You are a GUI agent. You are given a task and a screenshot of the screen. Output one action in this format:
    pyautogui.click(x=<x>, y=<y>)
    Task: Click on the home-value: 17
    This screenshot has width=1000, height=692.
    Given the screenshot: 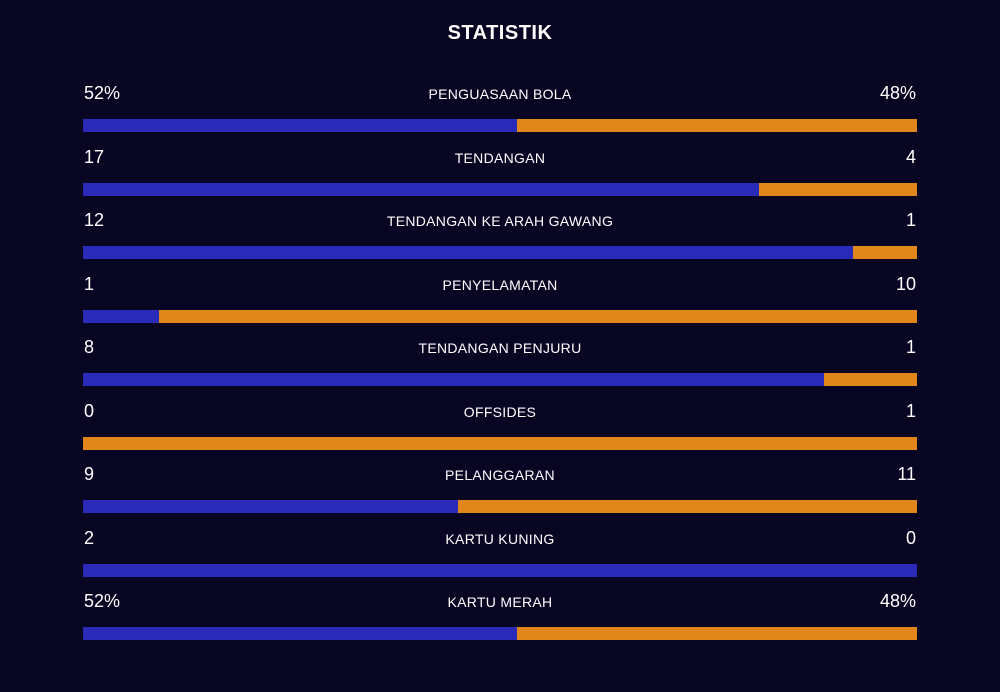 What is the action you would take?
    pyautogui.click(x=94, y=156)
    